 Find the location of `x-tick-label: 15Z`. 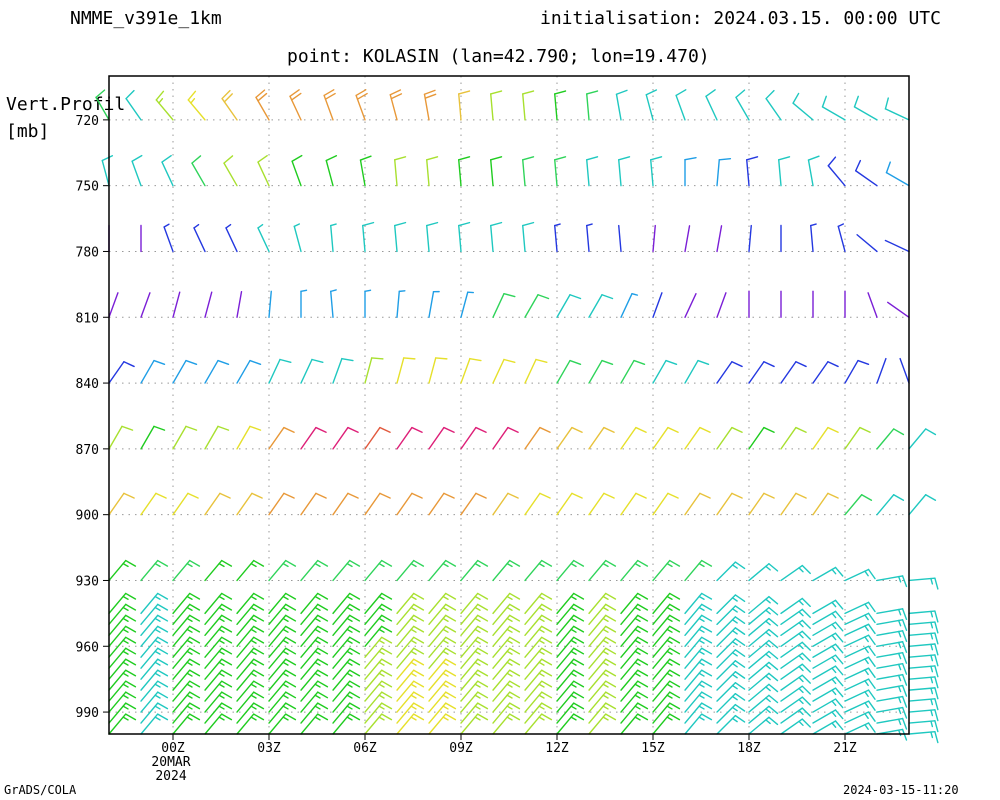

x-tick-label: 15Z is located at coordinates (653, 748).